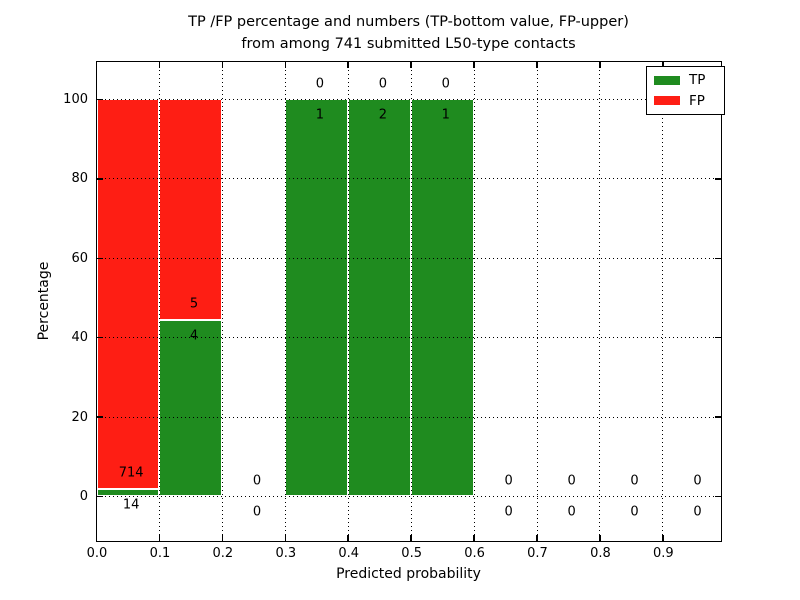  I want to click on y-tick-label-40: 40, so click(79, 338).